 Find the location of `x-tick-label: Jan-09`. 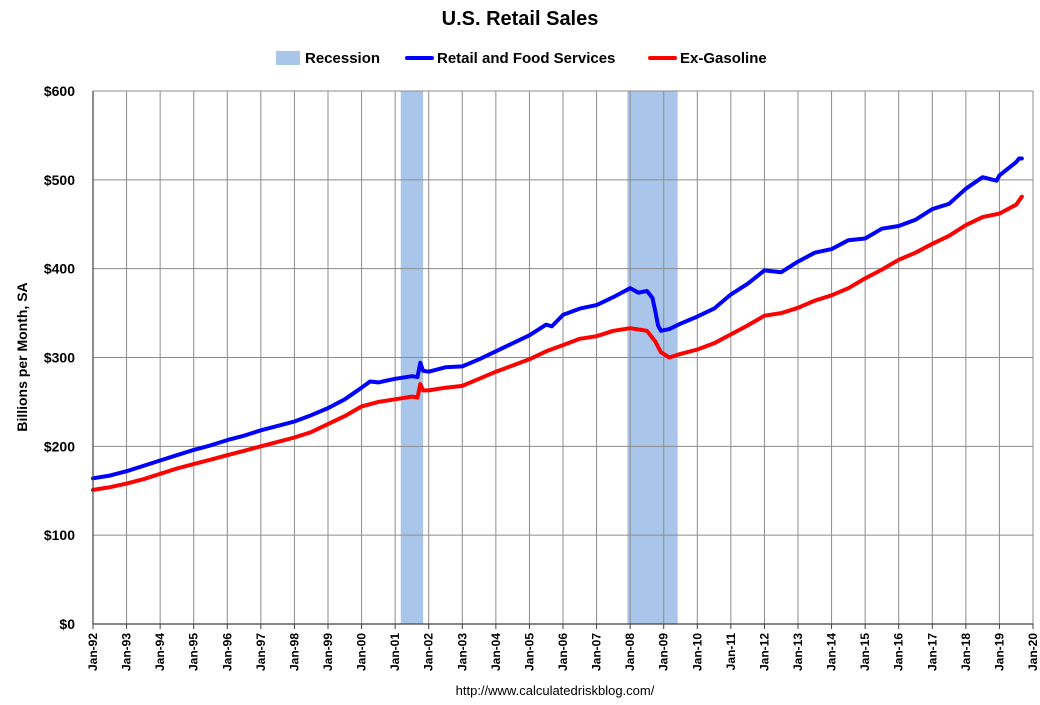

x-tick-label: Jan-09 is located at coordinates (664, 652).